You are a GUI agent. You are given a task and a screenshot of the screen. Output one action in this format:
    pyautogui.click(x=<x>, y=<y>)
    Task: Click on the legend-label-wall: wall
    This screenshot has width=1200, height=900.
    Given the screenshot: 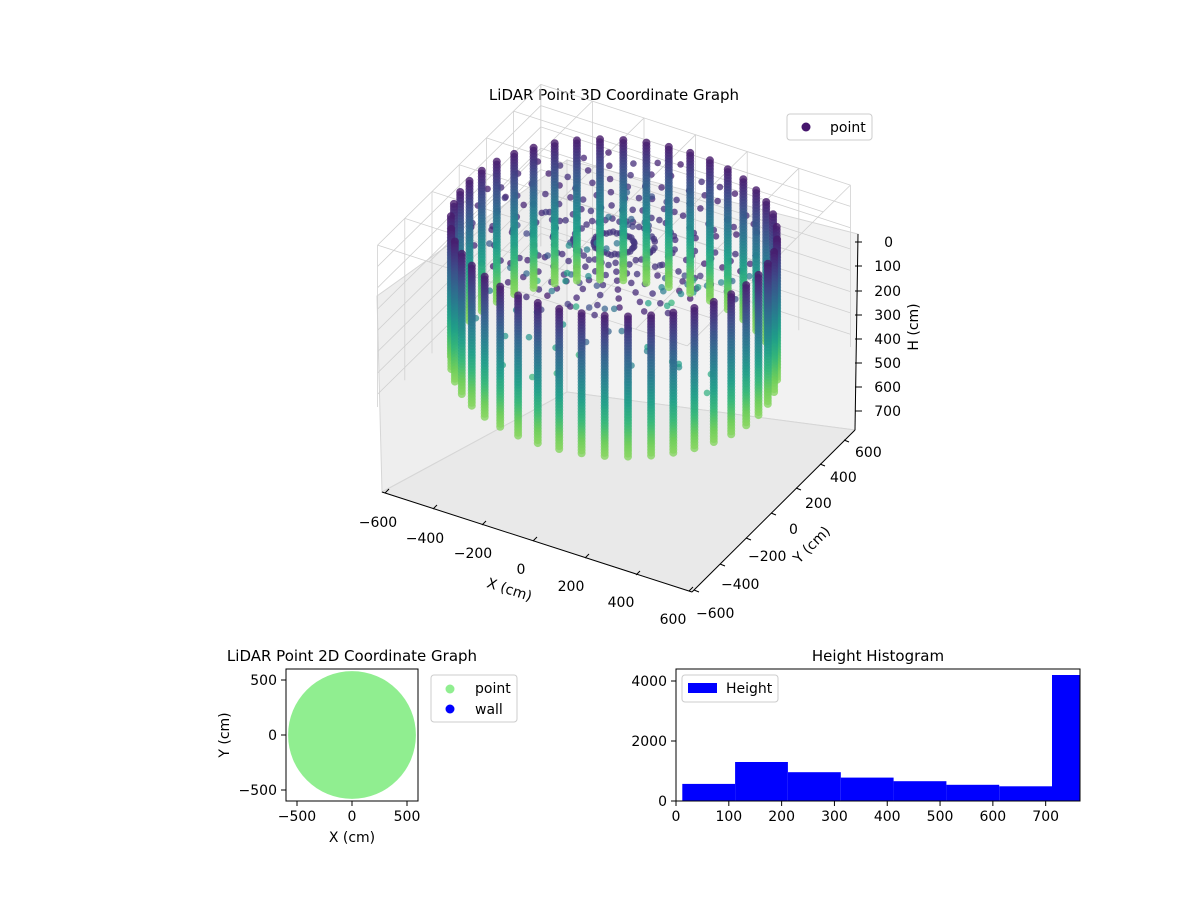 What is the action you would take?
    pyautogui.click(x=489, y=710)
    